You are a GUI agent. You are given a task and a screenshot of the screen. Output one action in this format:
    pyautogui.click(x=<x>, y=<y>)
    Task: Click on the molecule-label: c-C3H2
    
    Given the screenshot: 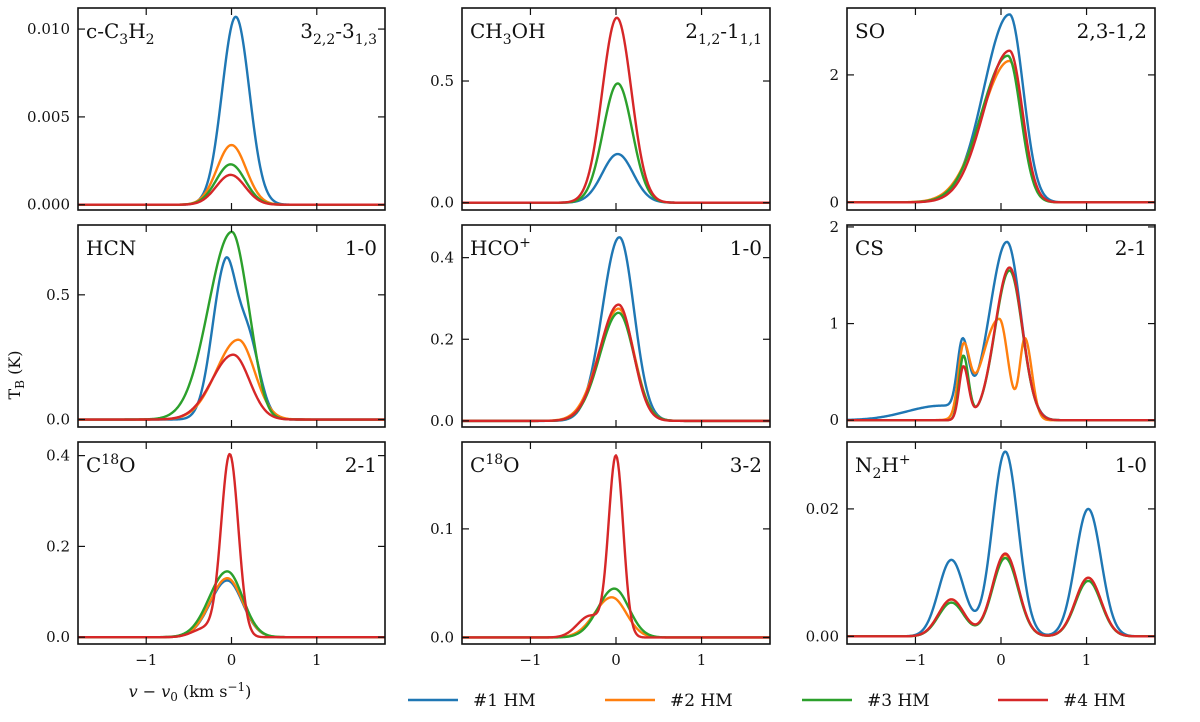 What is the action you would take?
    pyautogui.click(x=120, y=33)
    